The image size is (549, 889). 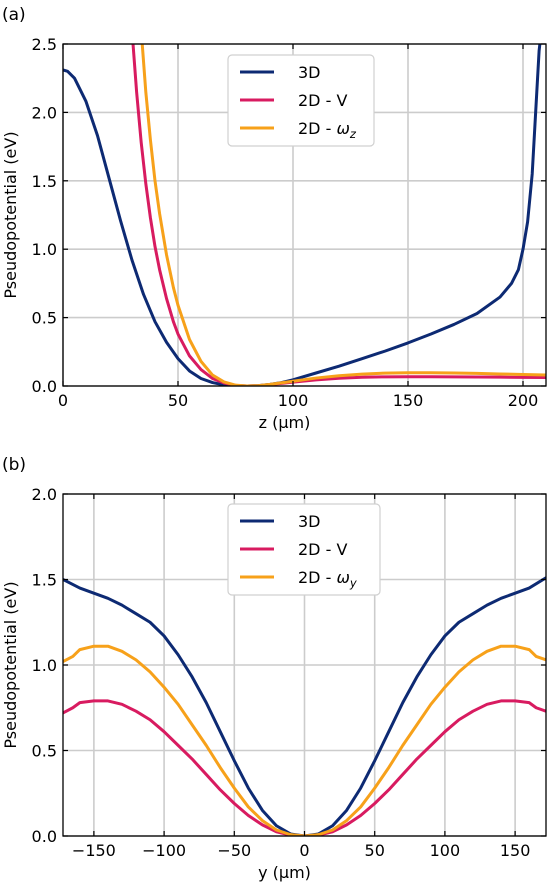 What do you see at coordinates (327, 579) in the screenshot?
I see `legend-label: 2D - ωy` at bounding box center [327, 579].